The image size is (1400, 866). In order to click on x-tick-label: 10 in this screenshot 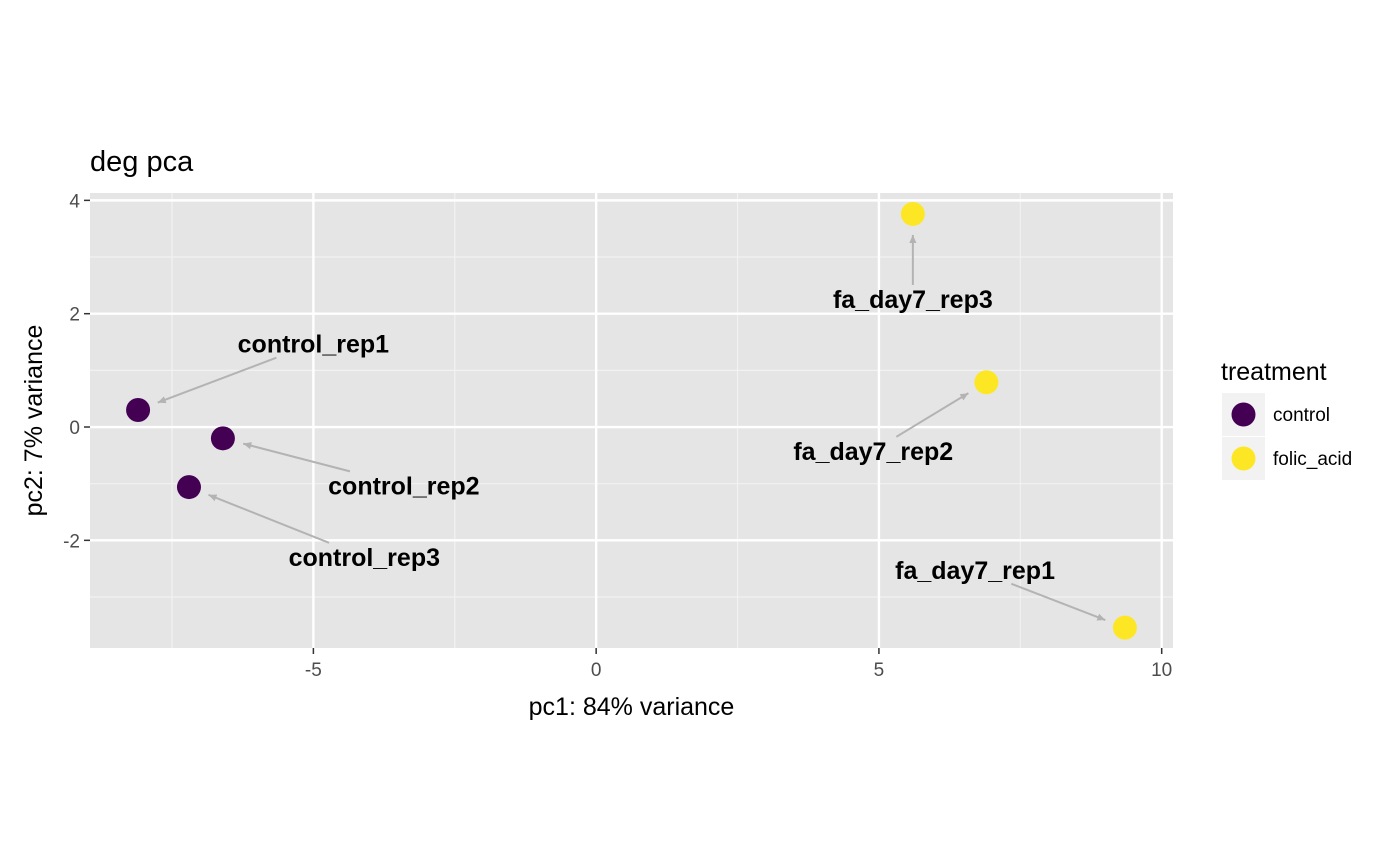, I will do `click(1161, 670)`.